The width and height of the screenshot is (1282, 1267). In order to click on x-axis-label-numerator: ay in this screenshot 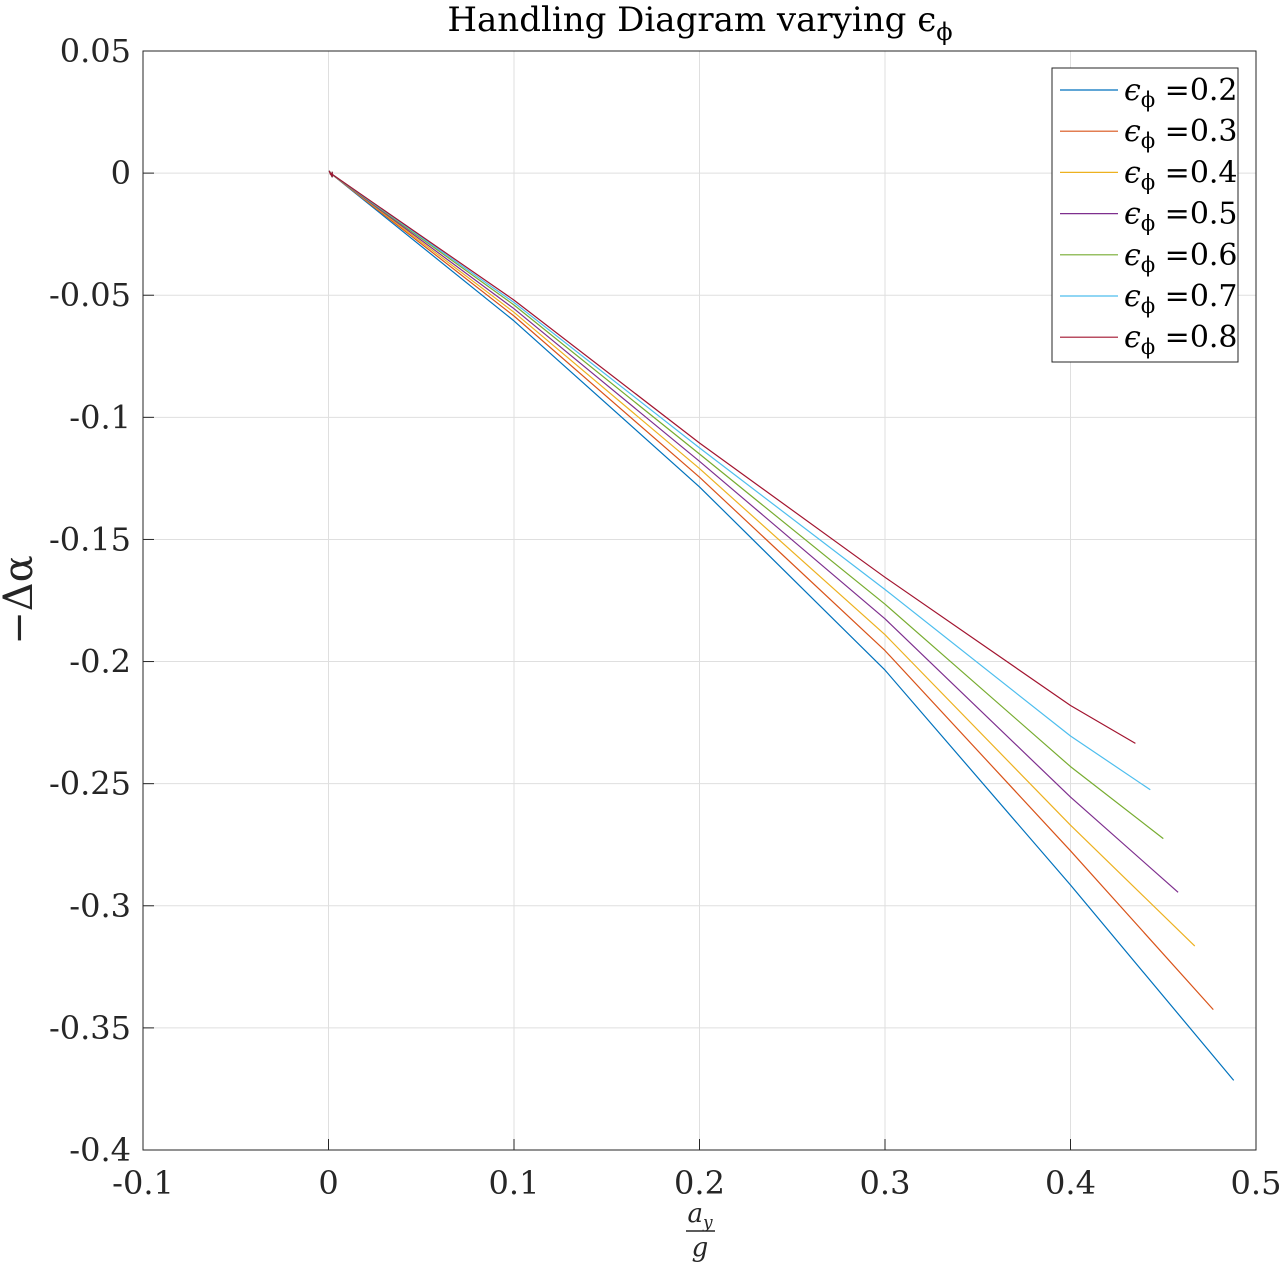, I will do `click(700, 1216)`.